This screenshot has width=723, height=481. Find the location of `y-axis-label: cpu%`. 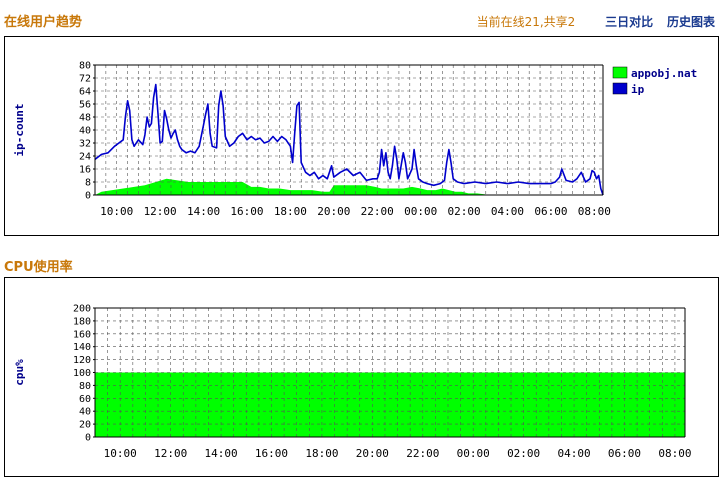

y-axis-label: cpu% is located at coordinates (19, 372).